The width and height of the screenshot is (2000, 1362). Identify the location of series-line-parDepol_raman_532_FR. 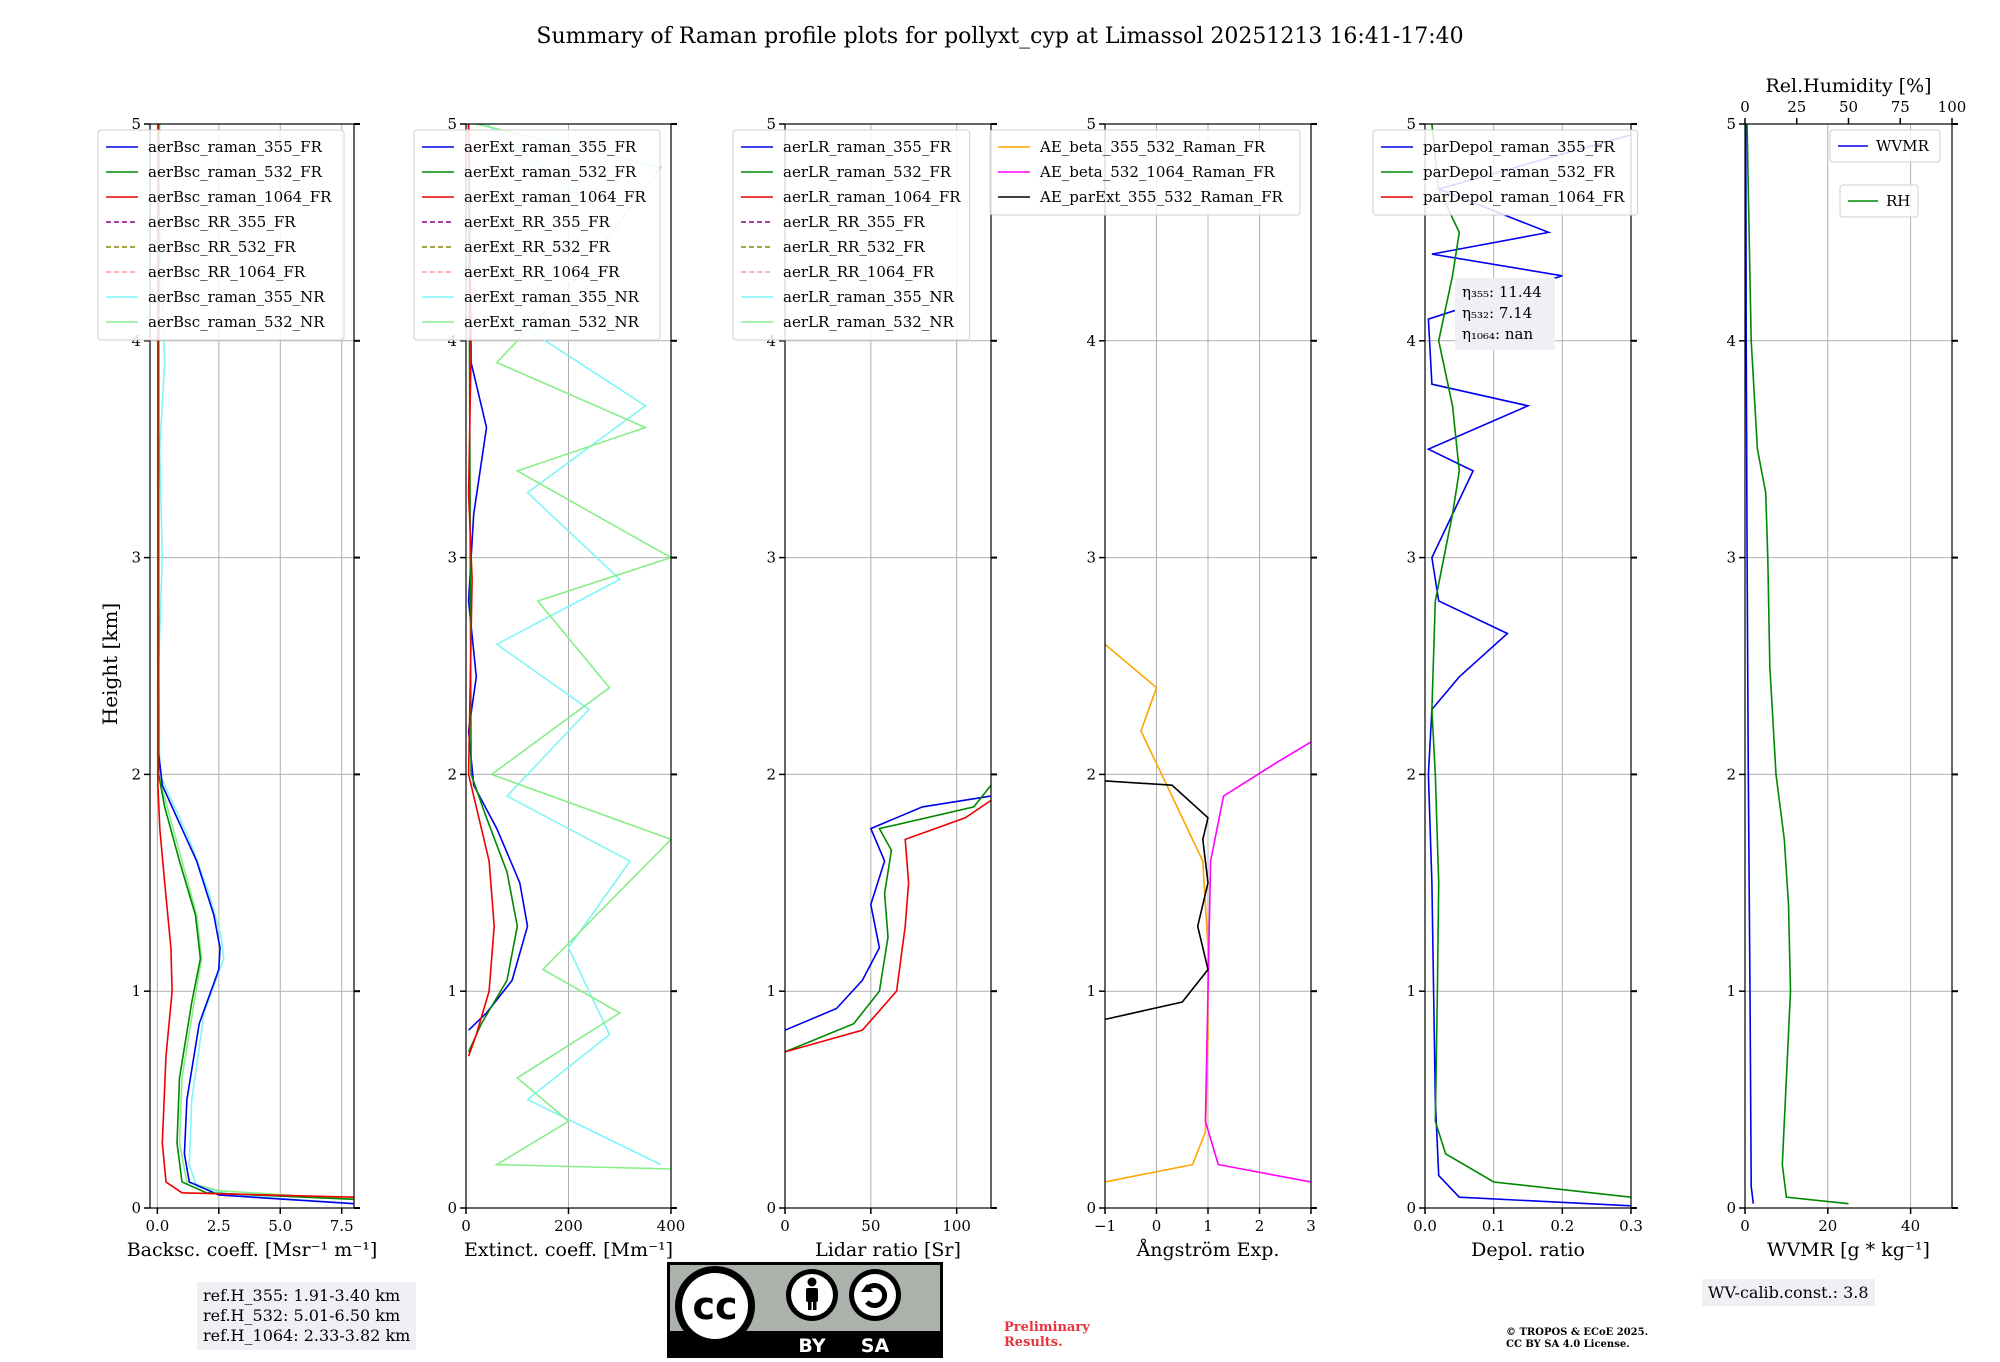
(1531, 661).